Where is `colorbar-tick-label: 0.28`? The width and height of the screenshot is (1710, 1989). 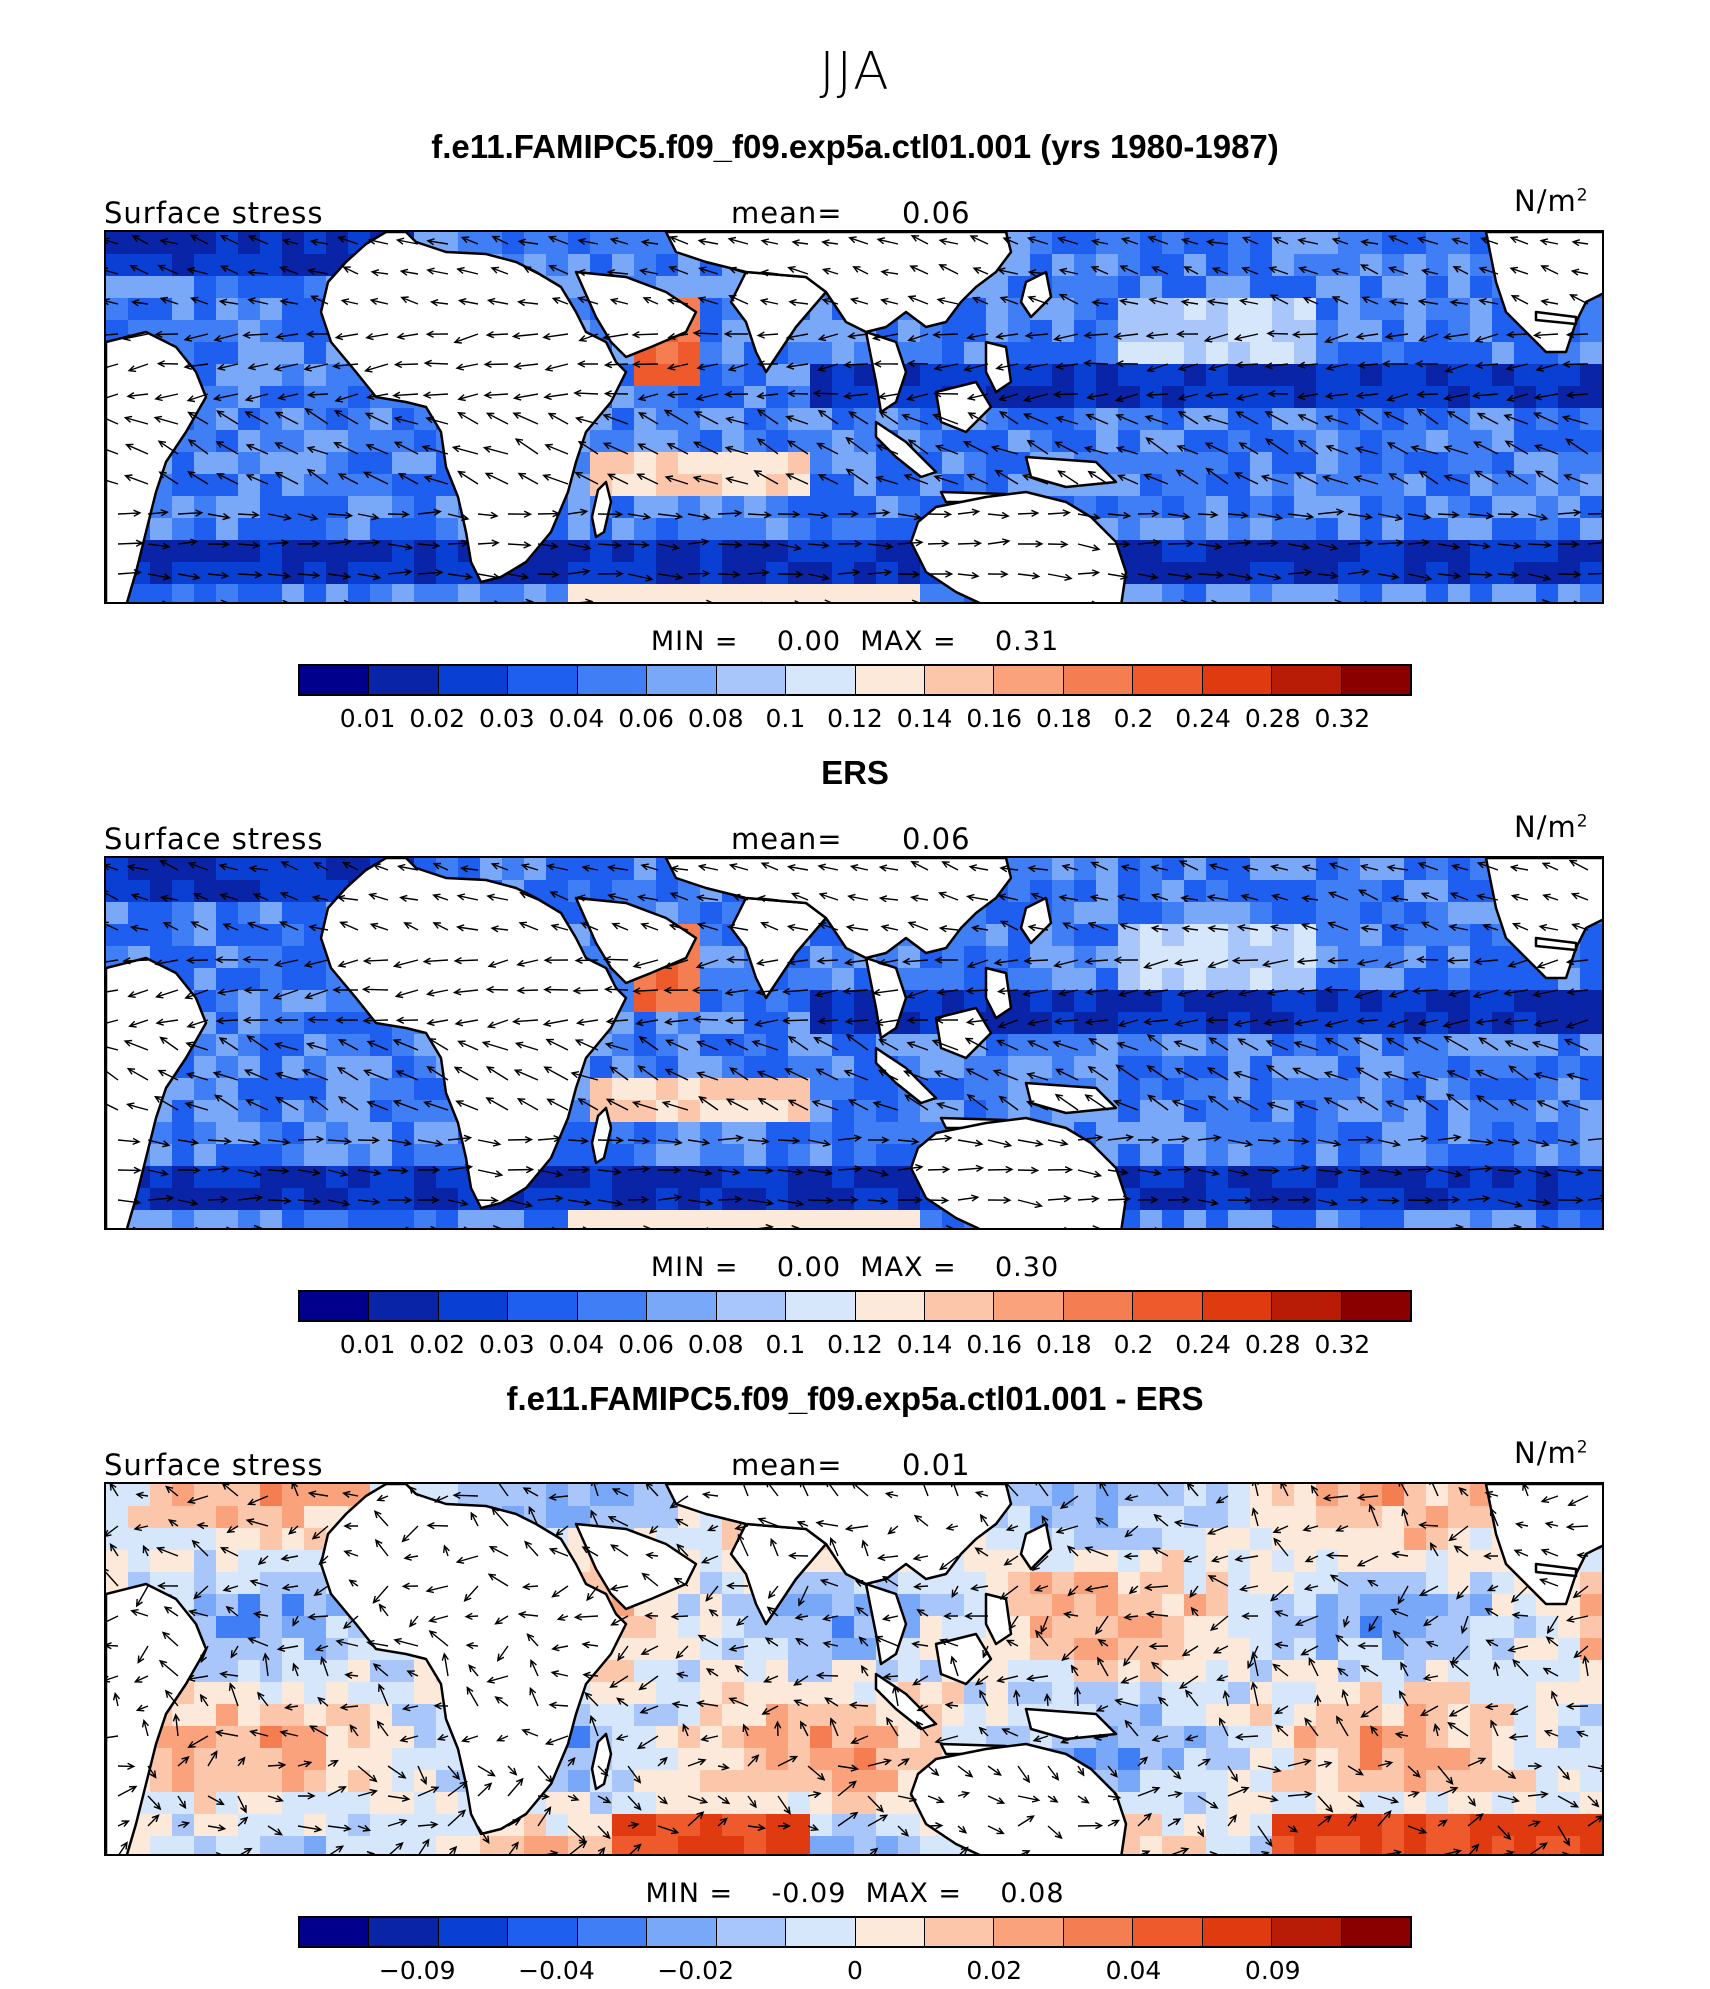
colorbar-tick-label: 0.28 is located at coordinates (1272, 718).